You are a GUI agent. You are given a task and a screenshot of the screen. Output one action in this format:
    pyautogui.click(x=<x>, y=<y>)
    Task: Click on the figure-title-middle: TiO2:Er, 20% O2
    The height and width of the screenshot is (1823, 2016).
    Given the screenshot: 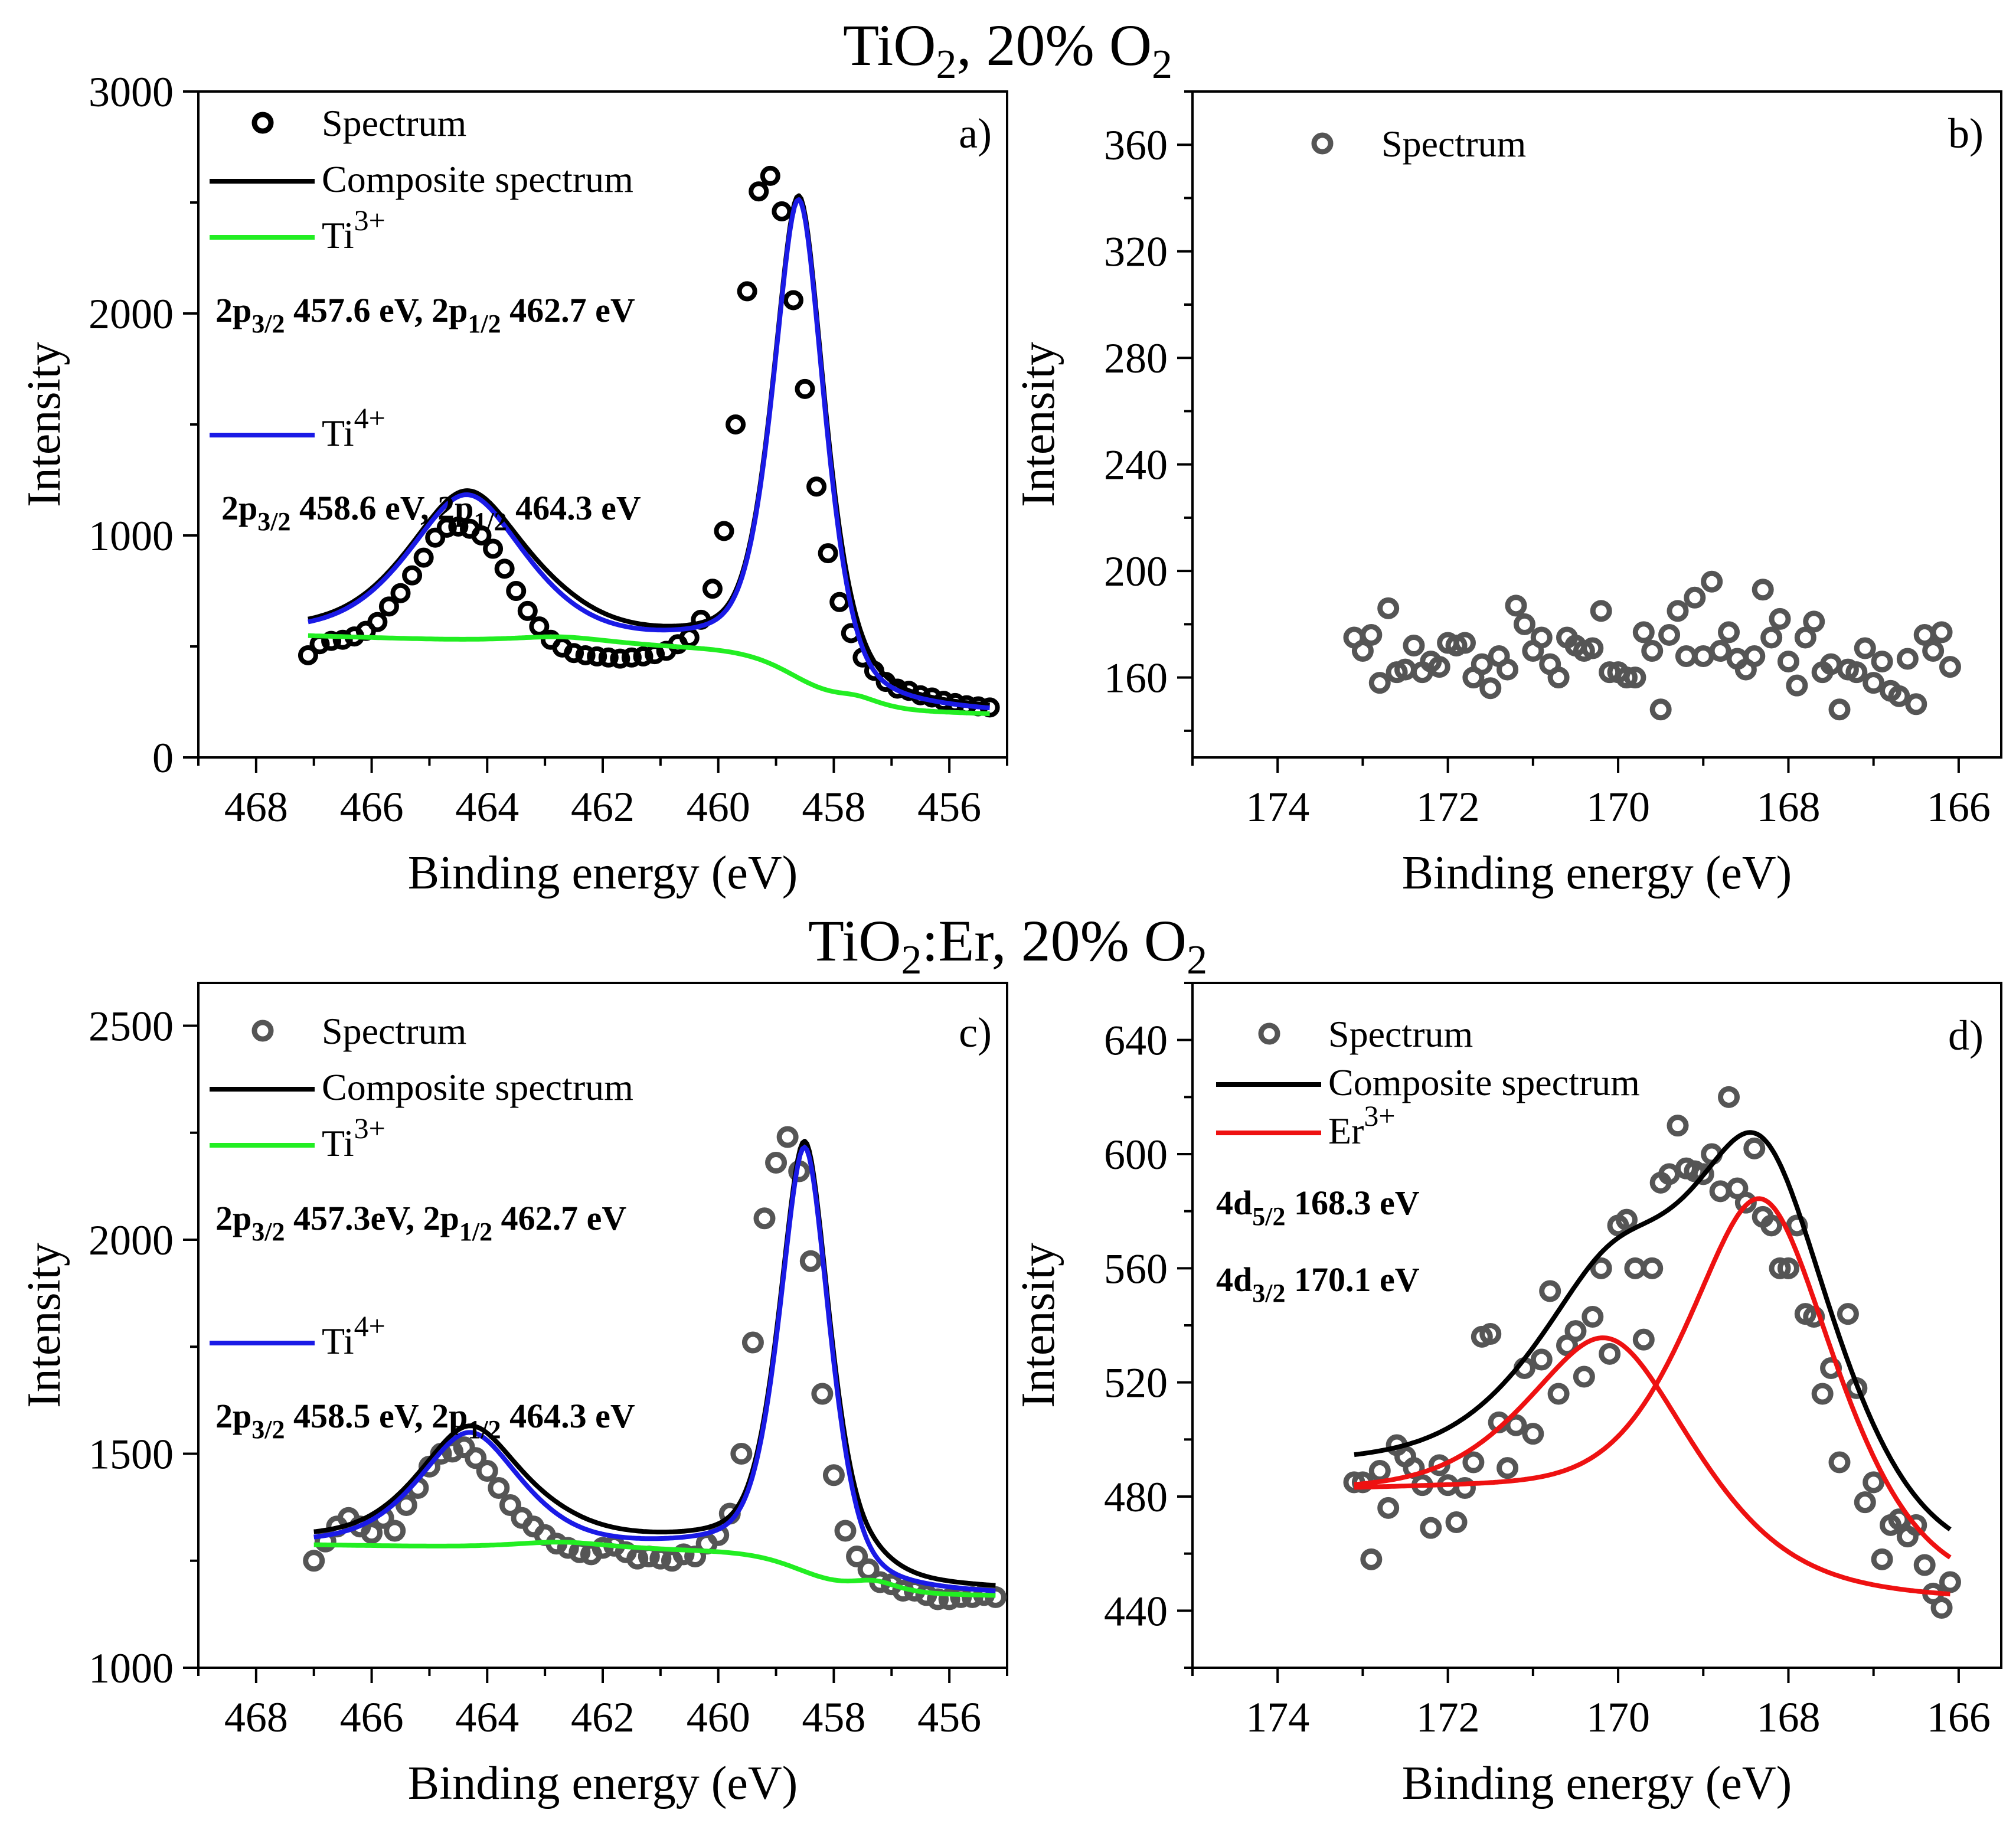 What is the action you would take?
    pyautogui.click(x=1007, y=946)
    